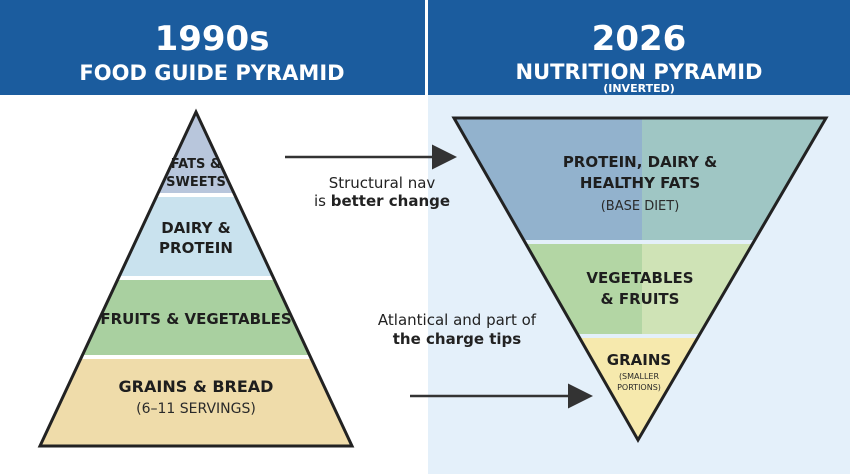 The width and height of the screenshot is (850, 474). I want to click on tier-label: SWEETS, so click(196, 182).